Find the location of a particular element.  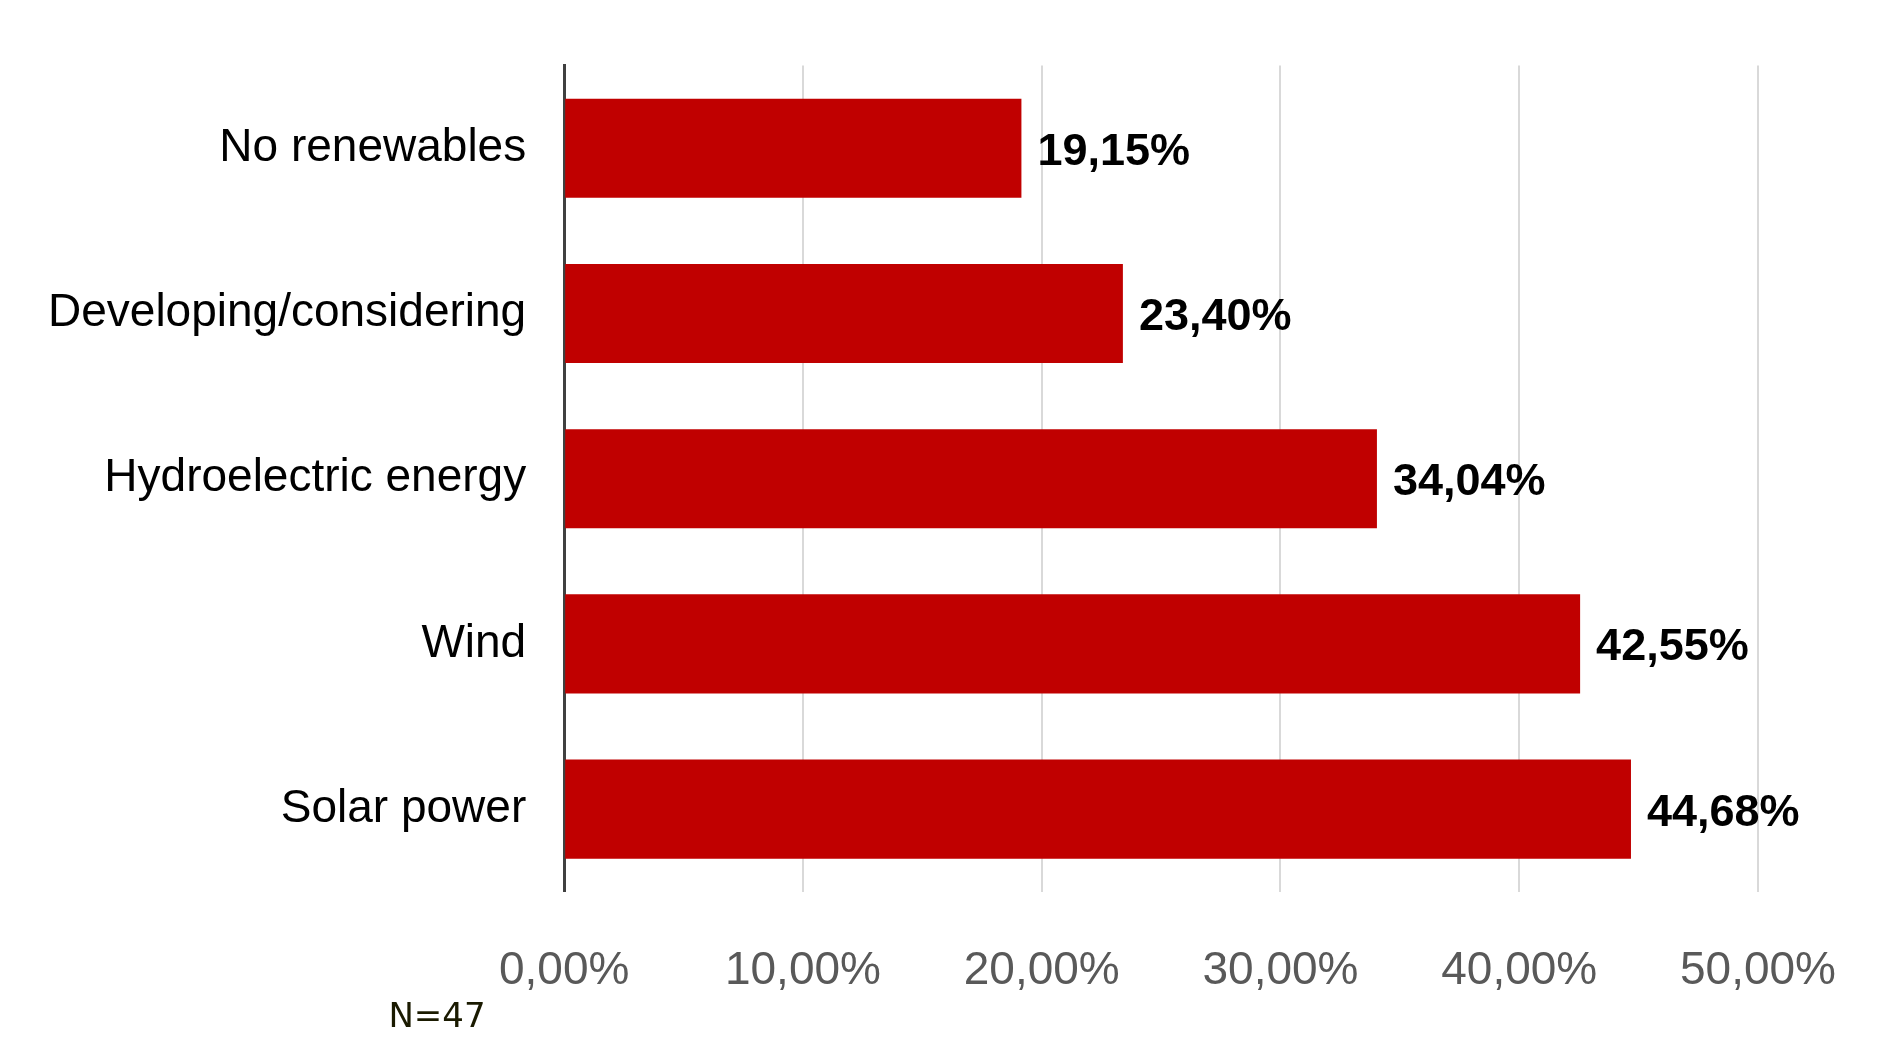

x-tick-label: 10,00% is located at coordinates (802, 968).